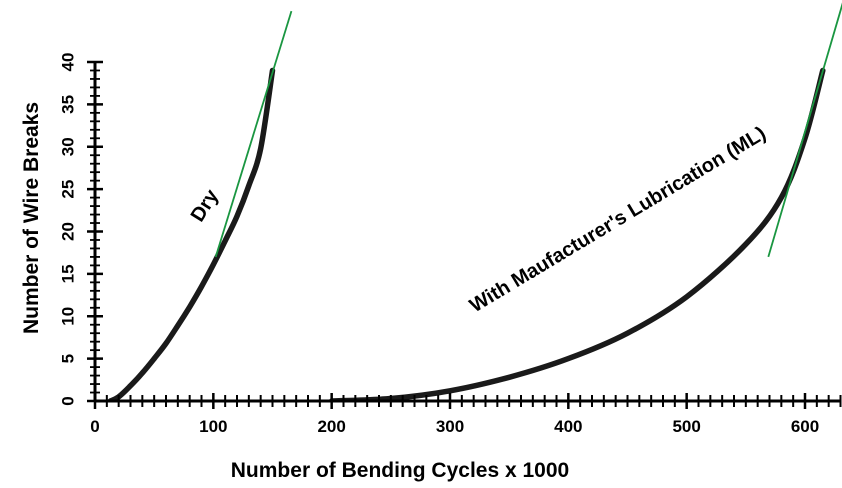 The width and height of the screenshot is (842, 488). I want to click on x-tick-label: 500, so click(686, 426).